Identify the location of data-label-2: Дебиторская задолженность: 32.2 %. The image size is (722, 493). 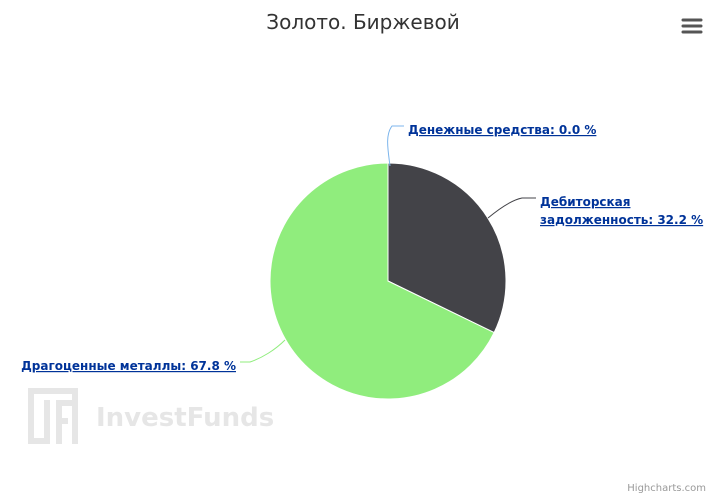
(621, 211).